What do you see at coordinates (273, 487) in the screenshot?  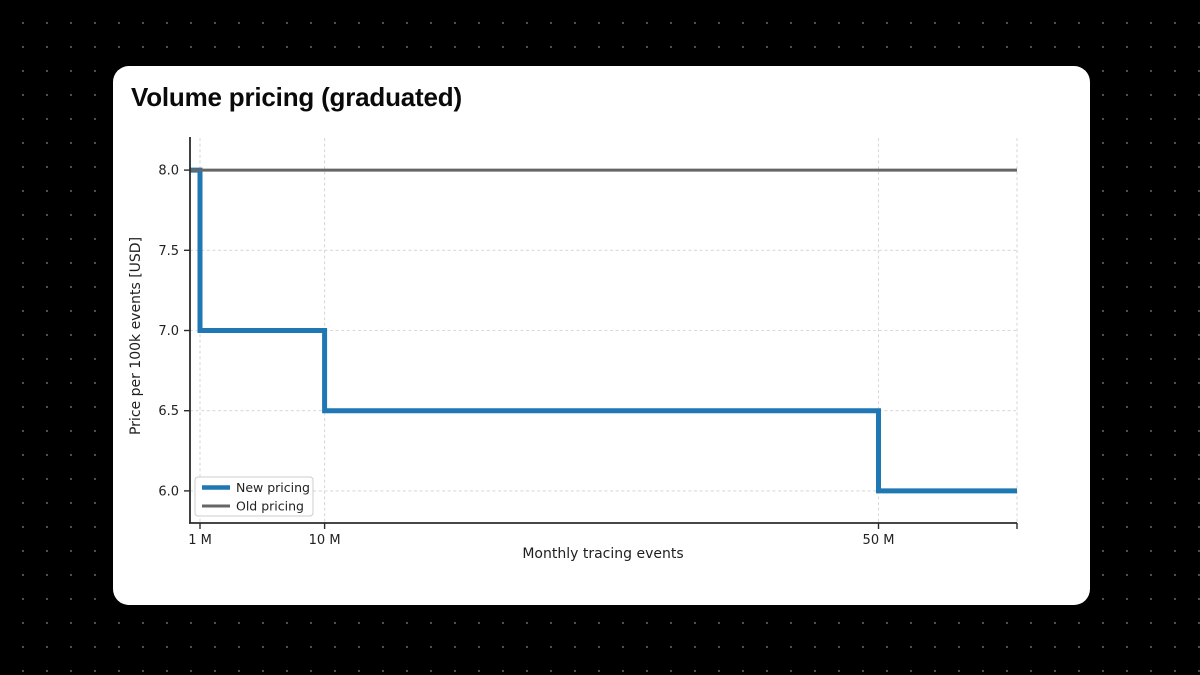 I see `legend-label-new-pricing: New pricing` at bounding box center [273, 487].